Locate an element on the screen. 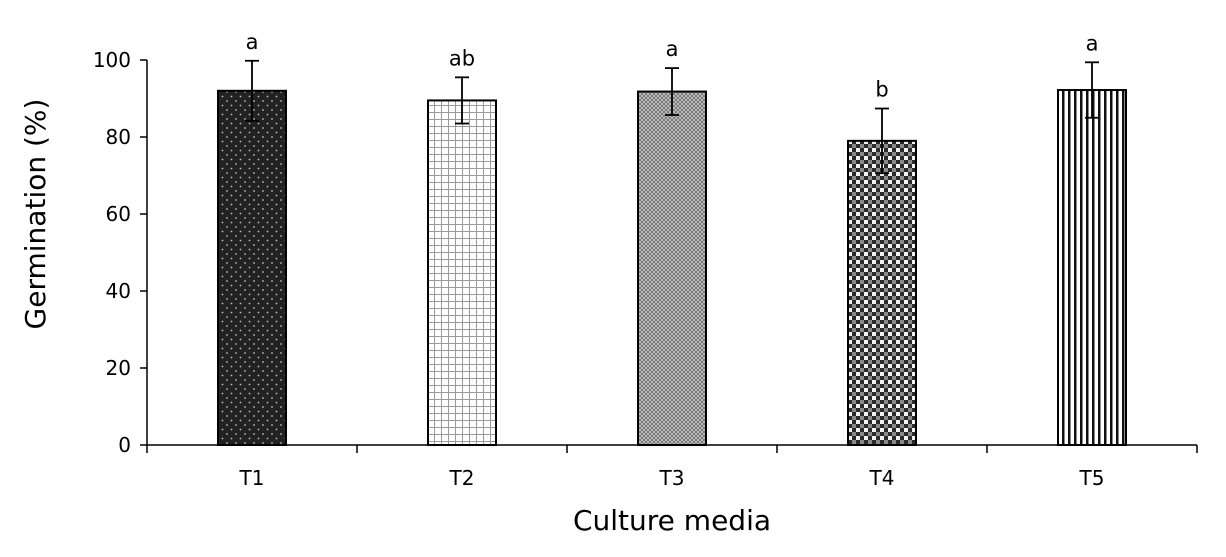  bar-t4 is located at coordinates (882, 292).